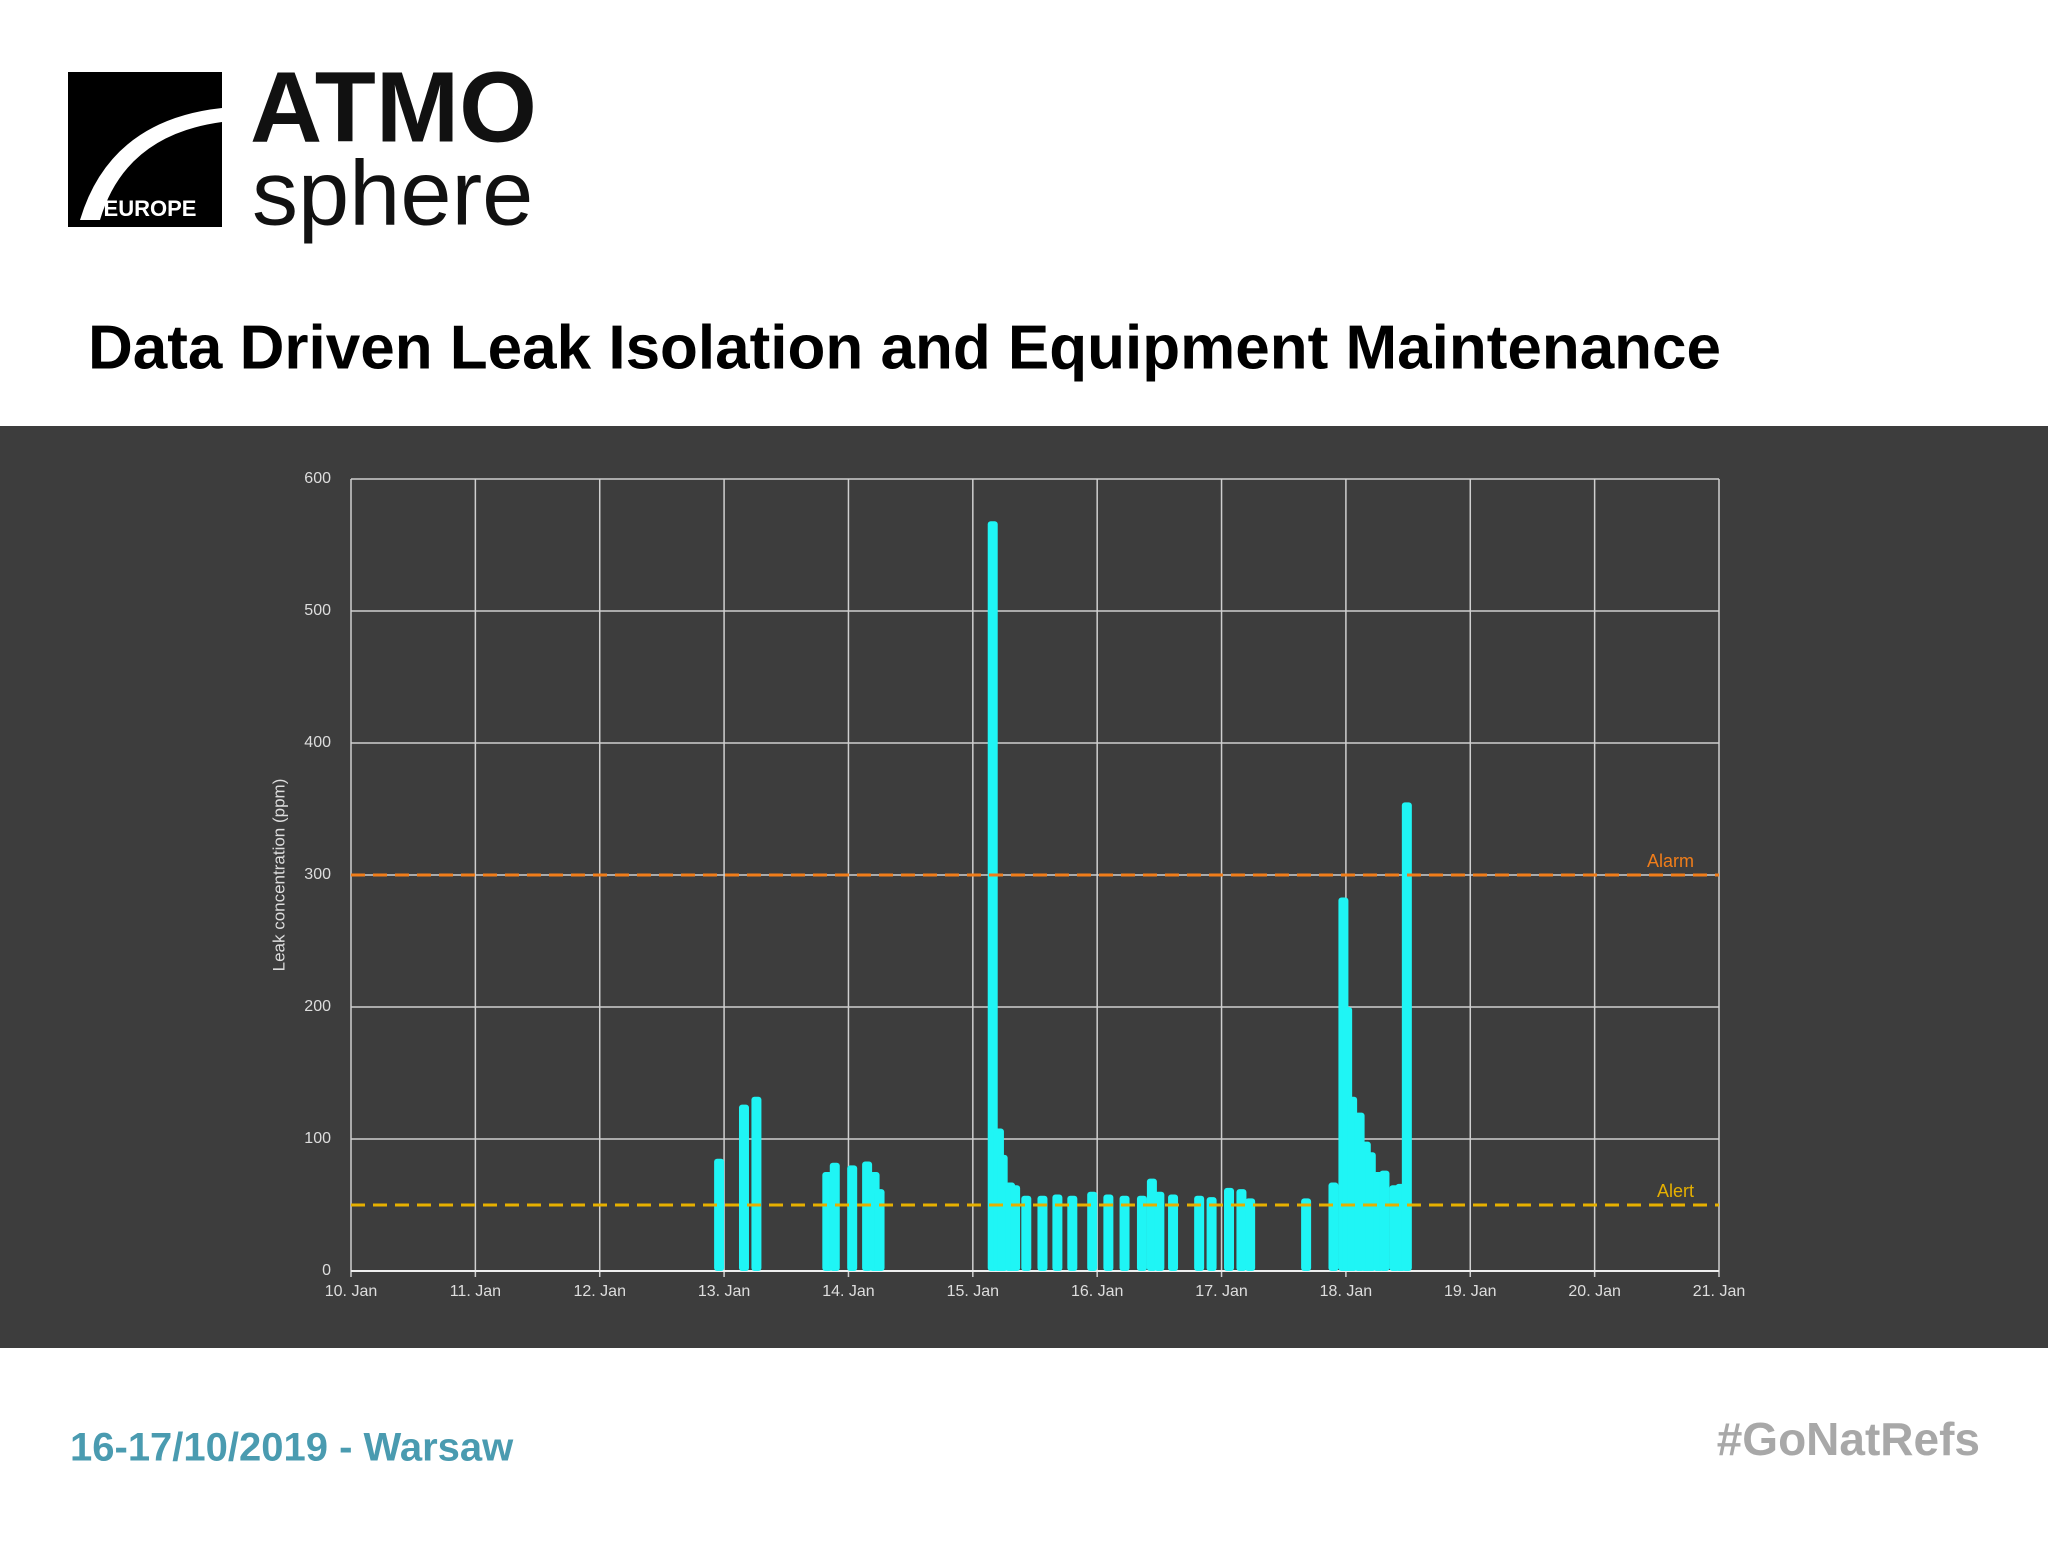  What do you see at coordinates (1848, 1439) in the screenshot?
I see `footer-right: #GoNatRefs` at bounding box center [1848, 1439].